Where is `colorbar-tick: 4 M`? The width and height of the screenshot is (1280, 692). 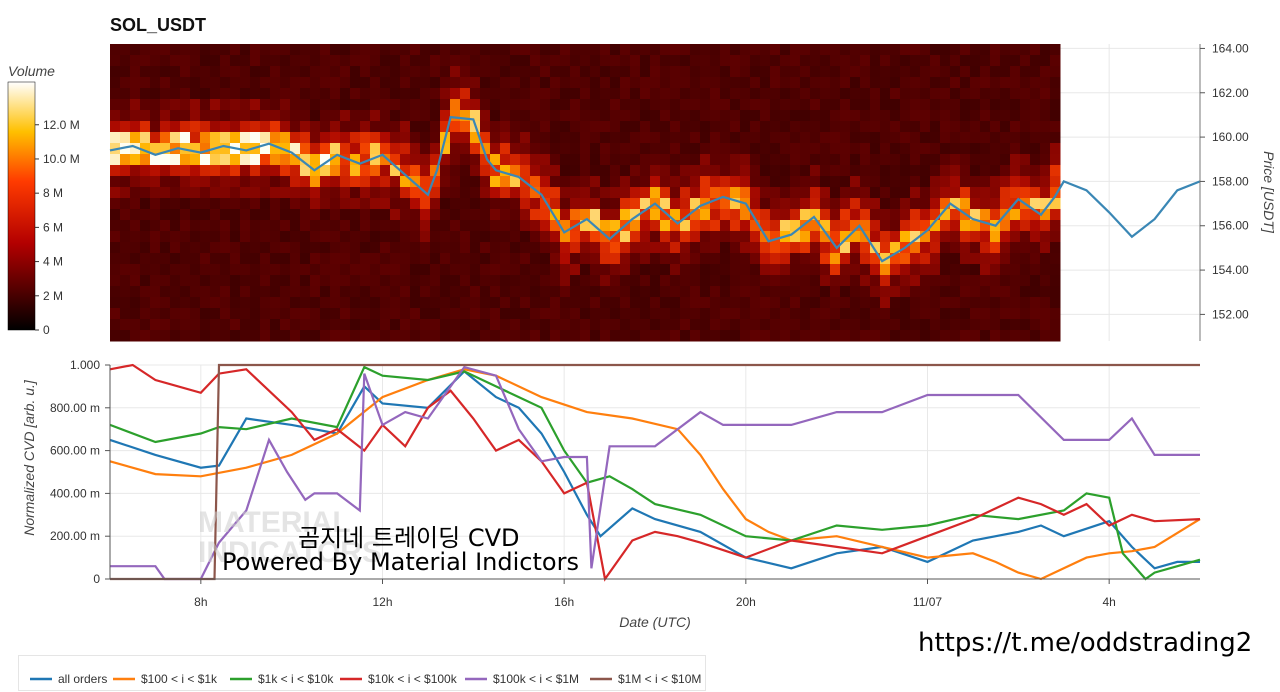
colorbar-tick: 4 M is located at coordinates (53, 262).